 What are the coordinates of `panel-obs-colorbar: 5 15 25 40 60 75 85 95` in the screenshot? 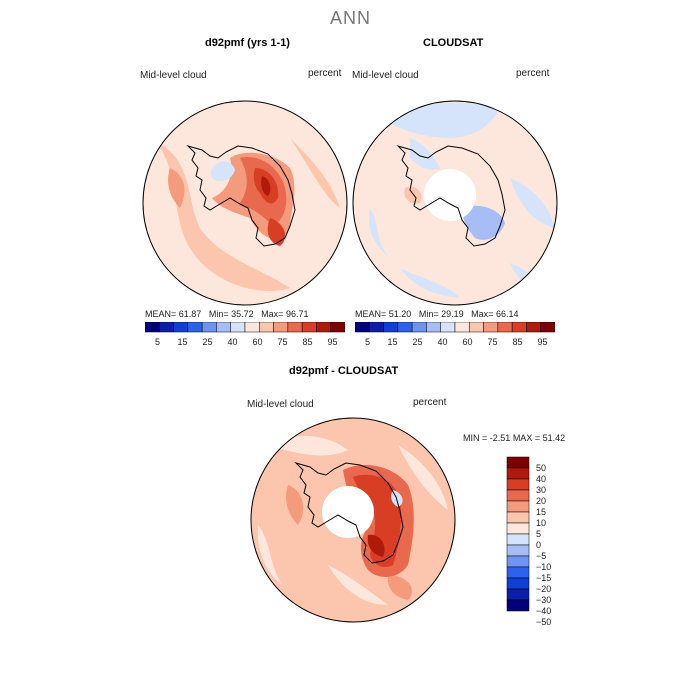 It's located at (455, 334).